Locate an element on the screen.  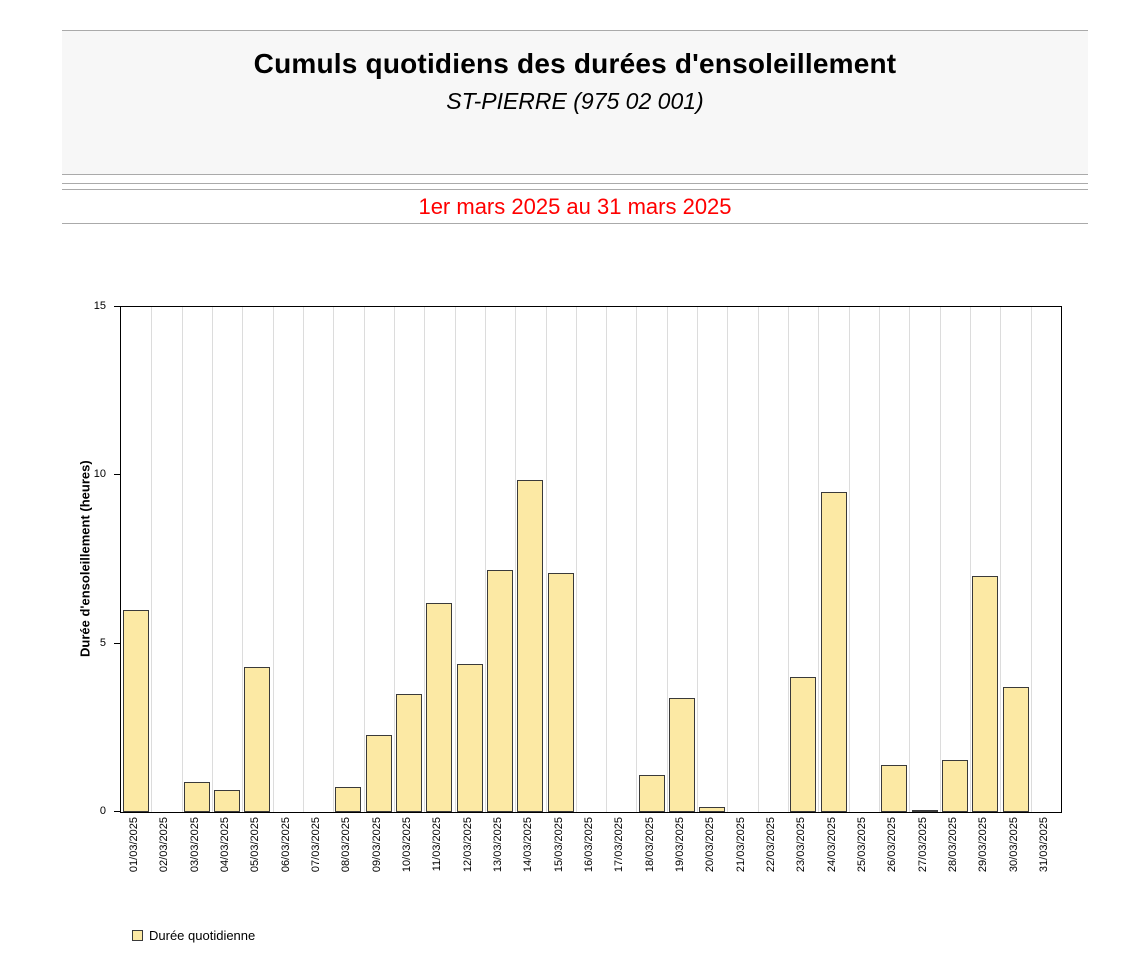
bar-27/03/2025 is located at coordinates (925, 811).